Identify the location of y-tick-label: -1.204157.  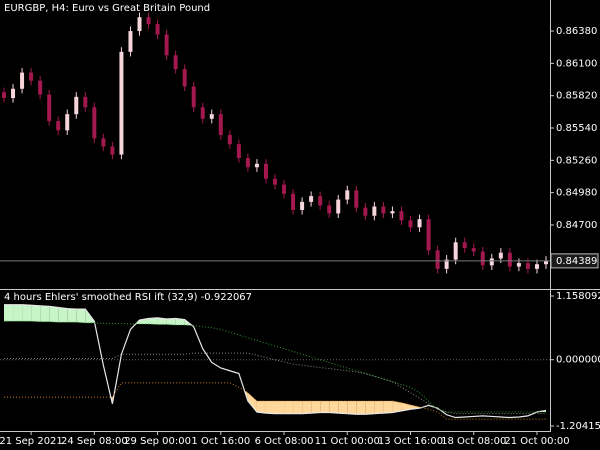
(578, 426).